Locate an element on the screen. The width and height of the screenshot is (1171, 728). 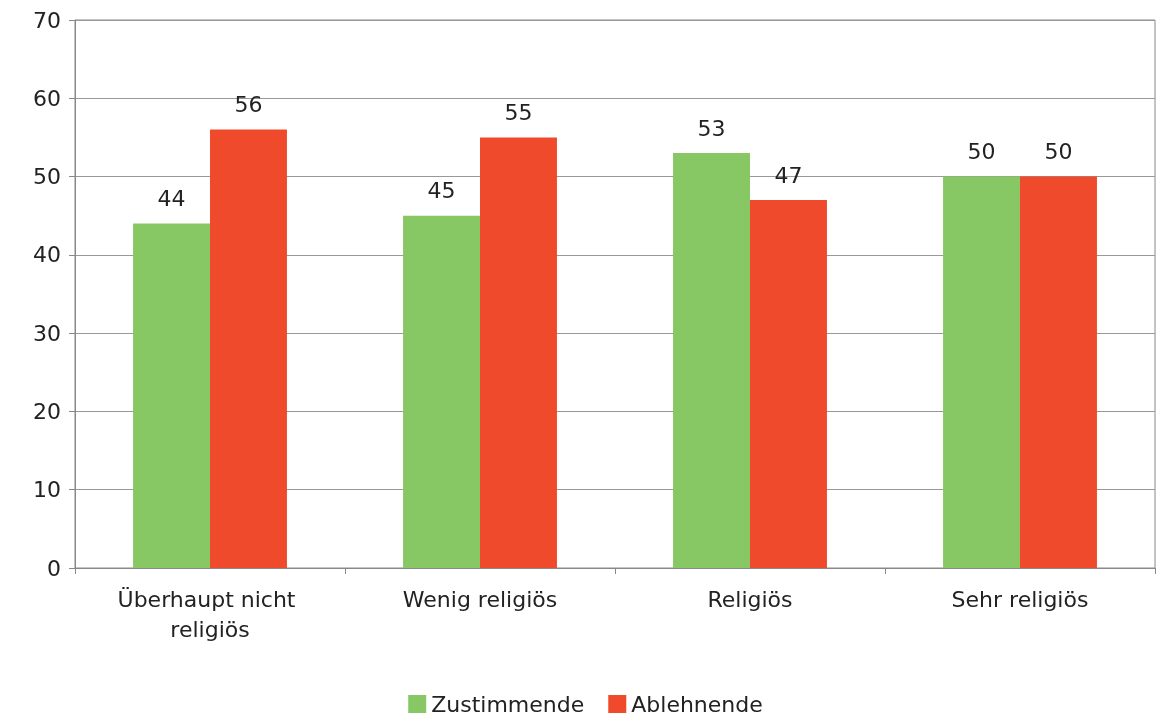
data-label: 47 is located at coordinates (788, 175).